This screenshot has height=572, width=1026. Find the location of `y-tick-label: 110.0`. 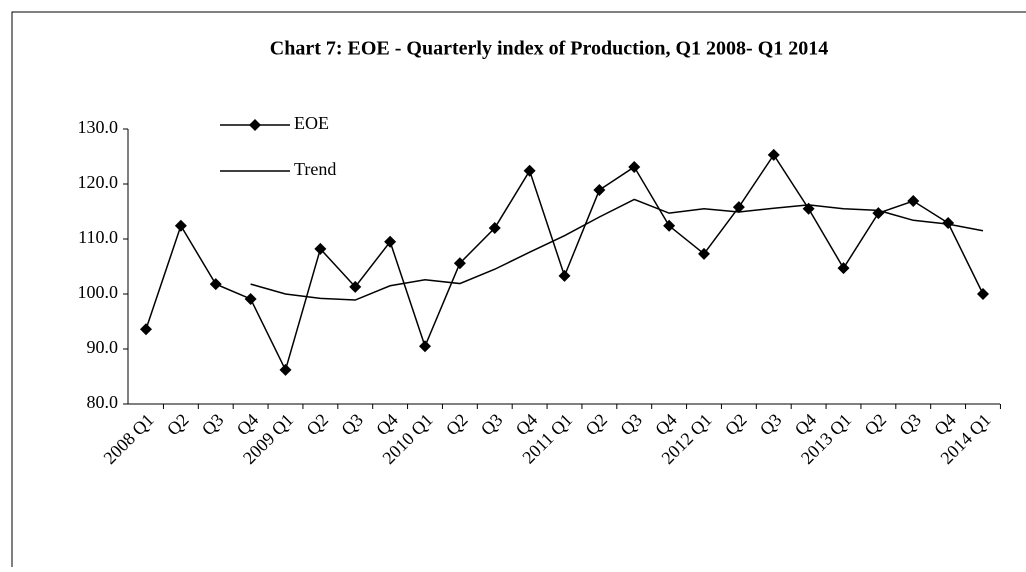

y-tick-label: 110.0 is located at coordinates (98, 237).